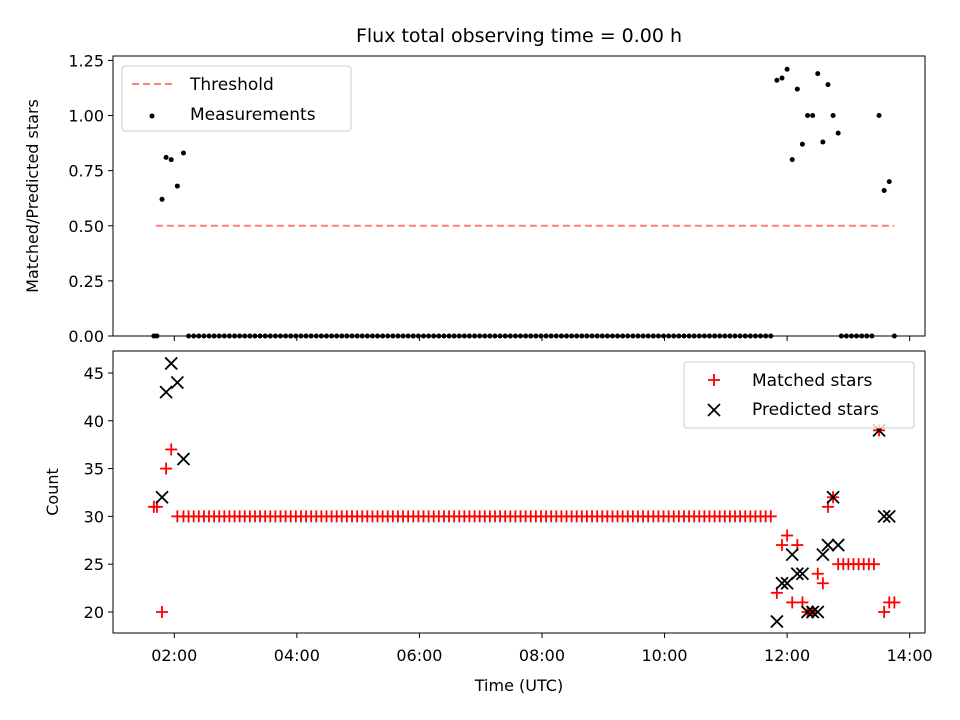 Image resolution: width=960 pixels, height=720 pixels. What do you see at coordinates (152, 116) in the screenshot?
I see `legend-measurements-swatch` at bounding box center [152, 116].